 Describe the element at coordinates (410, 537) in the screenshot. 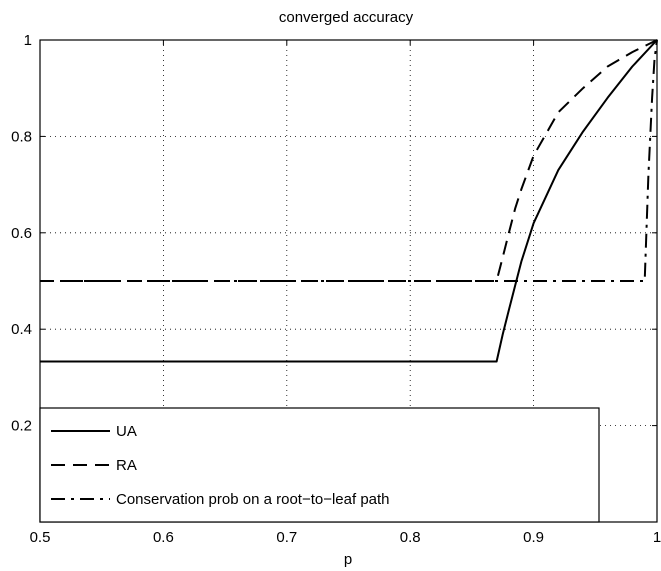

I see `x-tick-label: 0.8` at that location.